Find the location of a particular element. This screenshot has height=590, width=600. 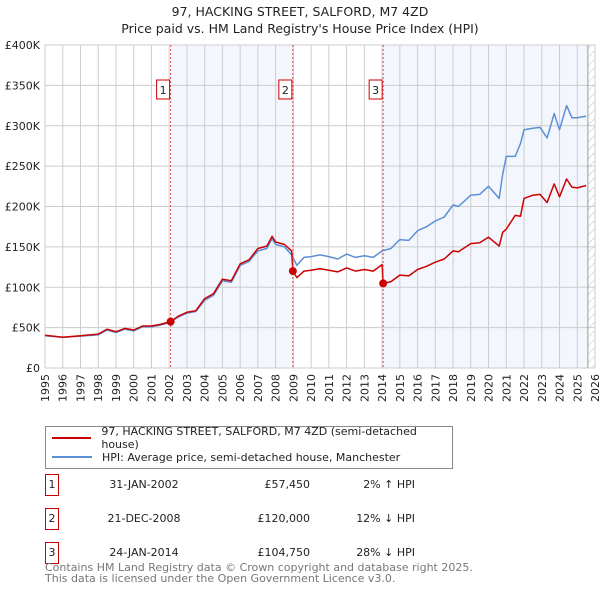

chart-title: 97, HACKING STREET, SALFORD, M7 4ZD is located at coordinates (300, 11).